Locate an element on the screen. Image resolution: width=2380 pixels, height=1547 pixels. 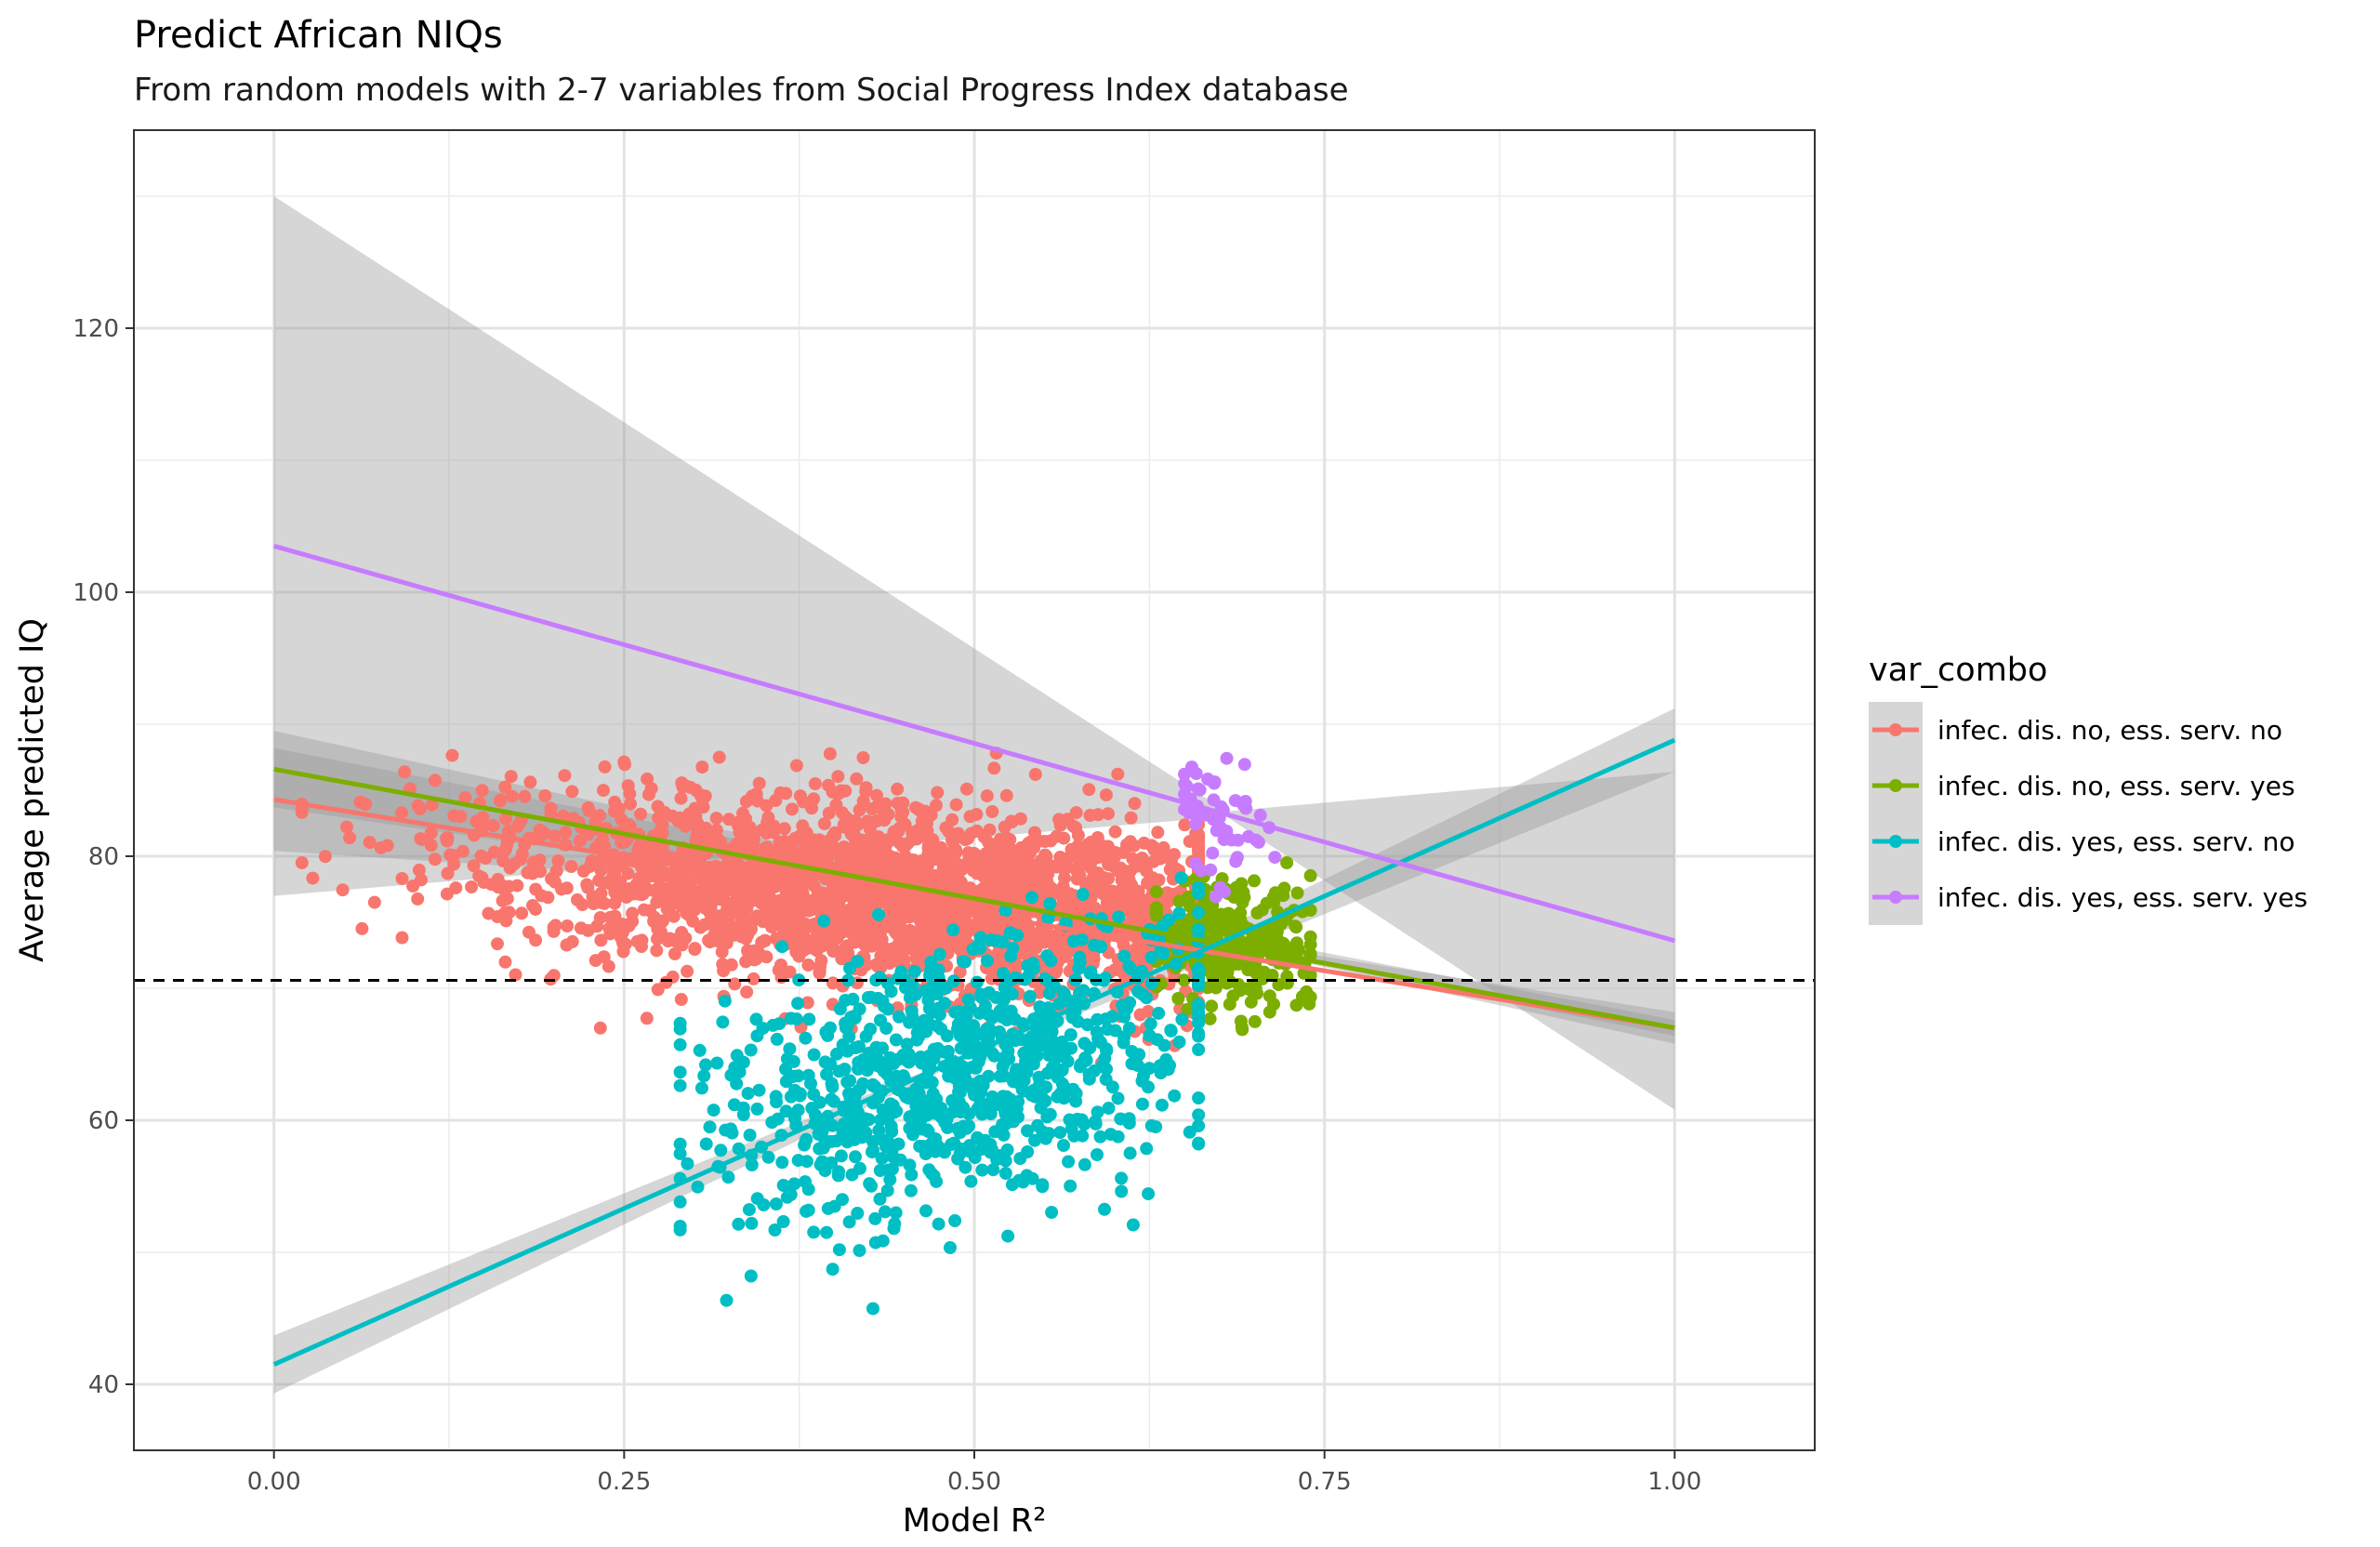
legend-item: infec. dis. yes, ess. serv. yes is located at coordinates (2088, 897).